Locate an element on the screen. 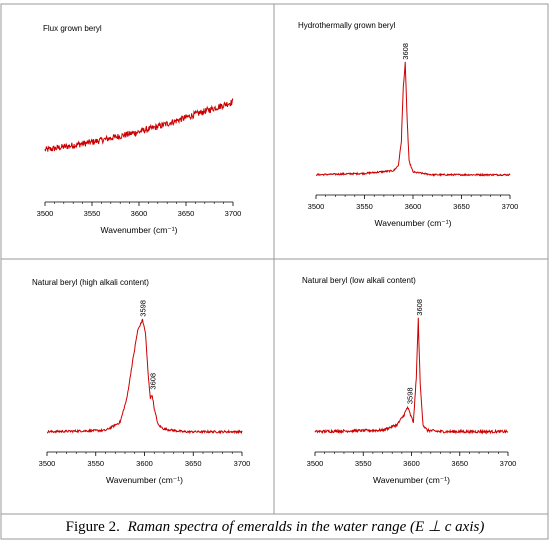 The height and width of the screenshot is (543, 551). panel-title: Flux grown beryl is located at coordinates (72, 28).